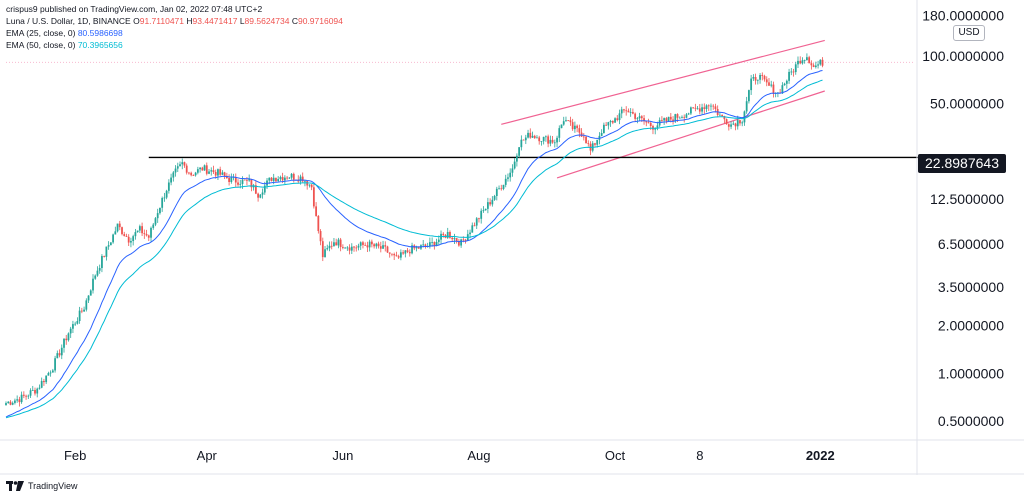 The height and width of the screenshot is (497, 1024). What do you see at coordinates (963, 56) in the screenshot?
I see `y-tick-label: 100.0000000` at bounding box center [963, 56].